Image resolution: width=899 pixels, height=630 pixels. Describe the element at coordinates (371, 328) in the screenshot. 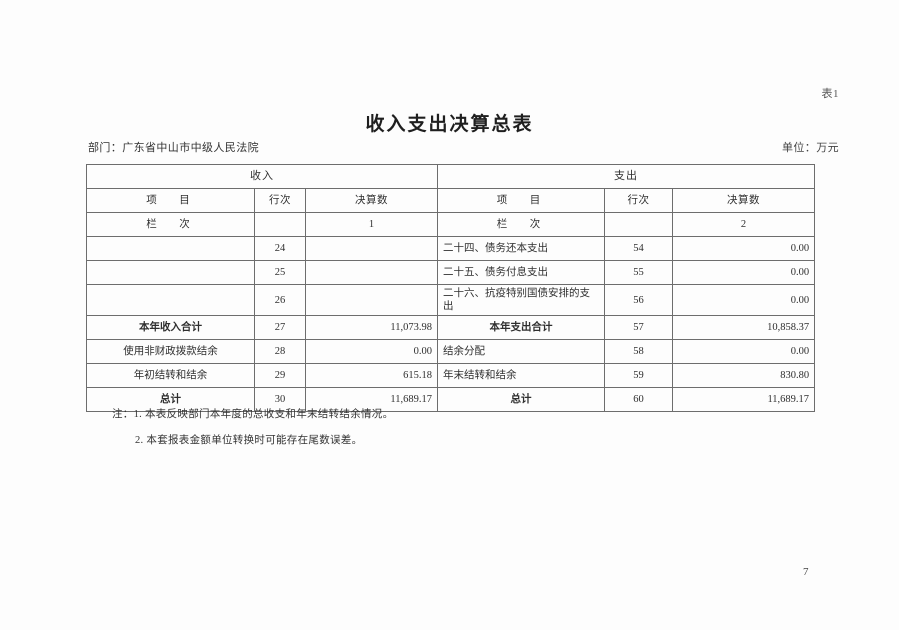

I see `cell-income-amount: 11,073.98` at that location.